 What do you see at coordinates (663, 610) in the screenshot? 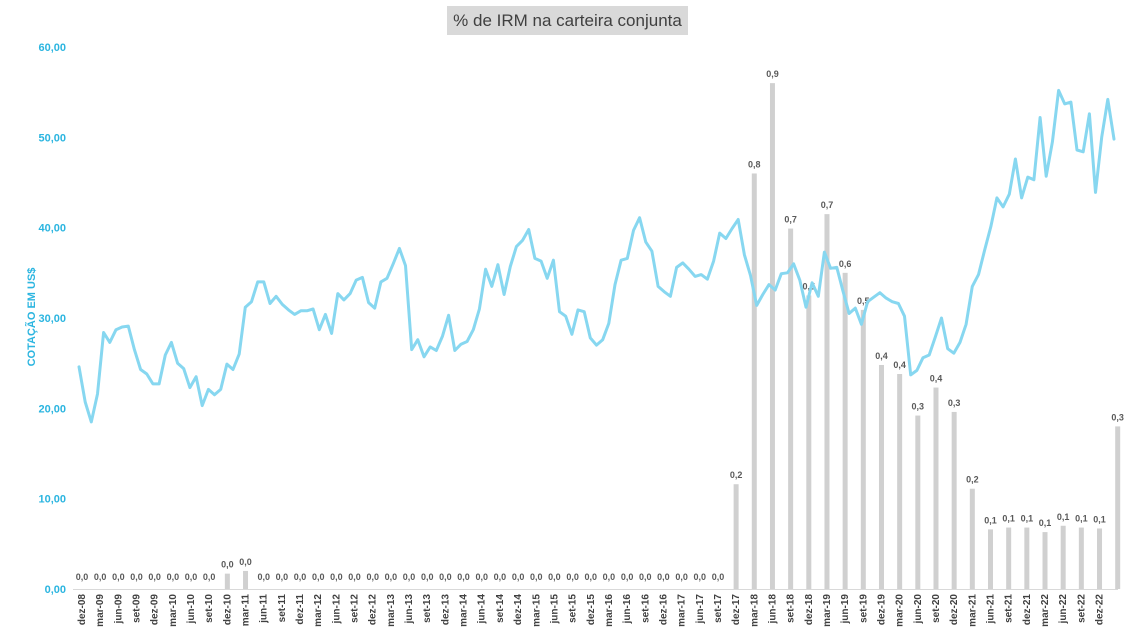
I see `x-tick-label: dez-16` at bounding box center [663, 610].